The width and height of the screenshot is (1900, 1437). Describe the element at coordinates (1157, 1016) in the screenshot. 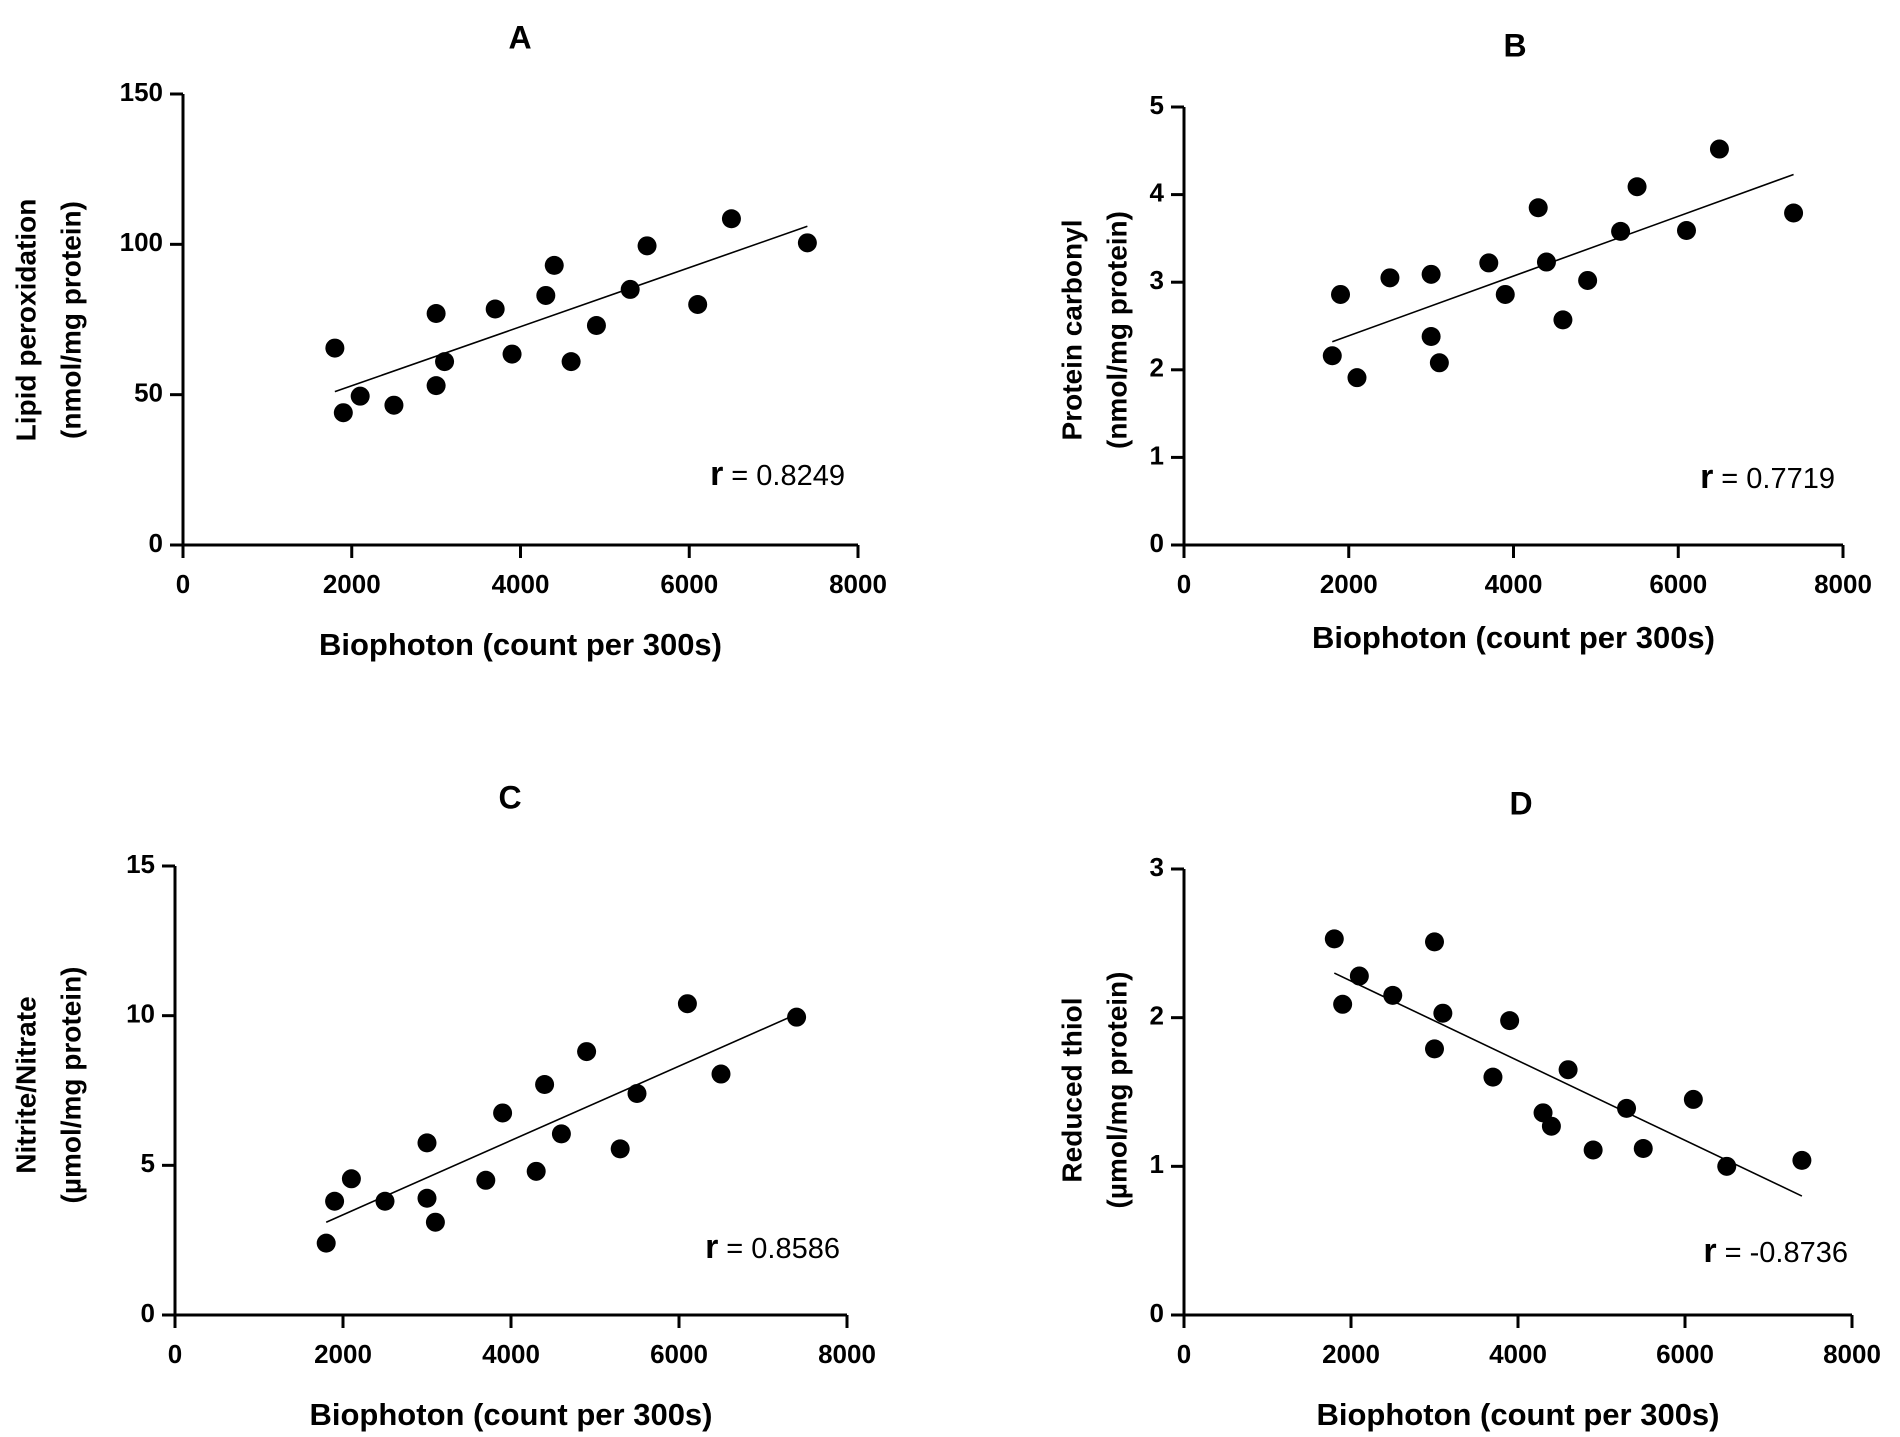

I see `y-tick-label: 2` at that location.